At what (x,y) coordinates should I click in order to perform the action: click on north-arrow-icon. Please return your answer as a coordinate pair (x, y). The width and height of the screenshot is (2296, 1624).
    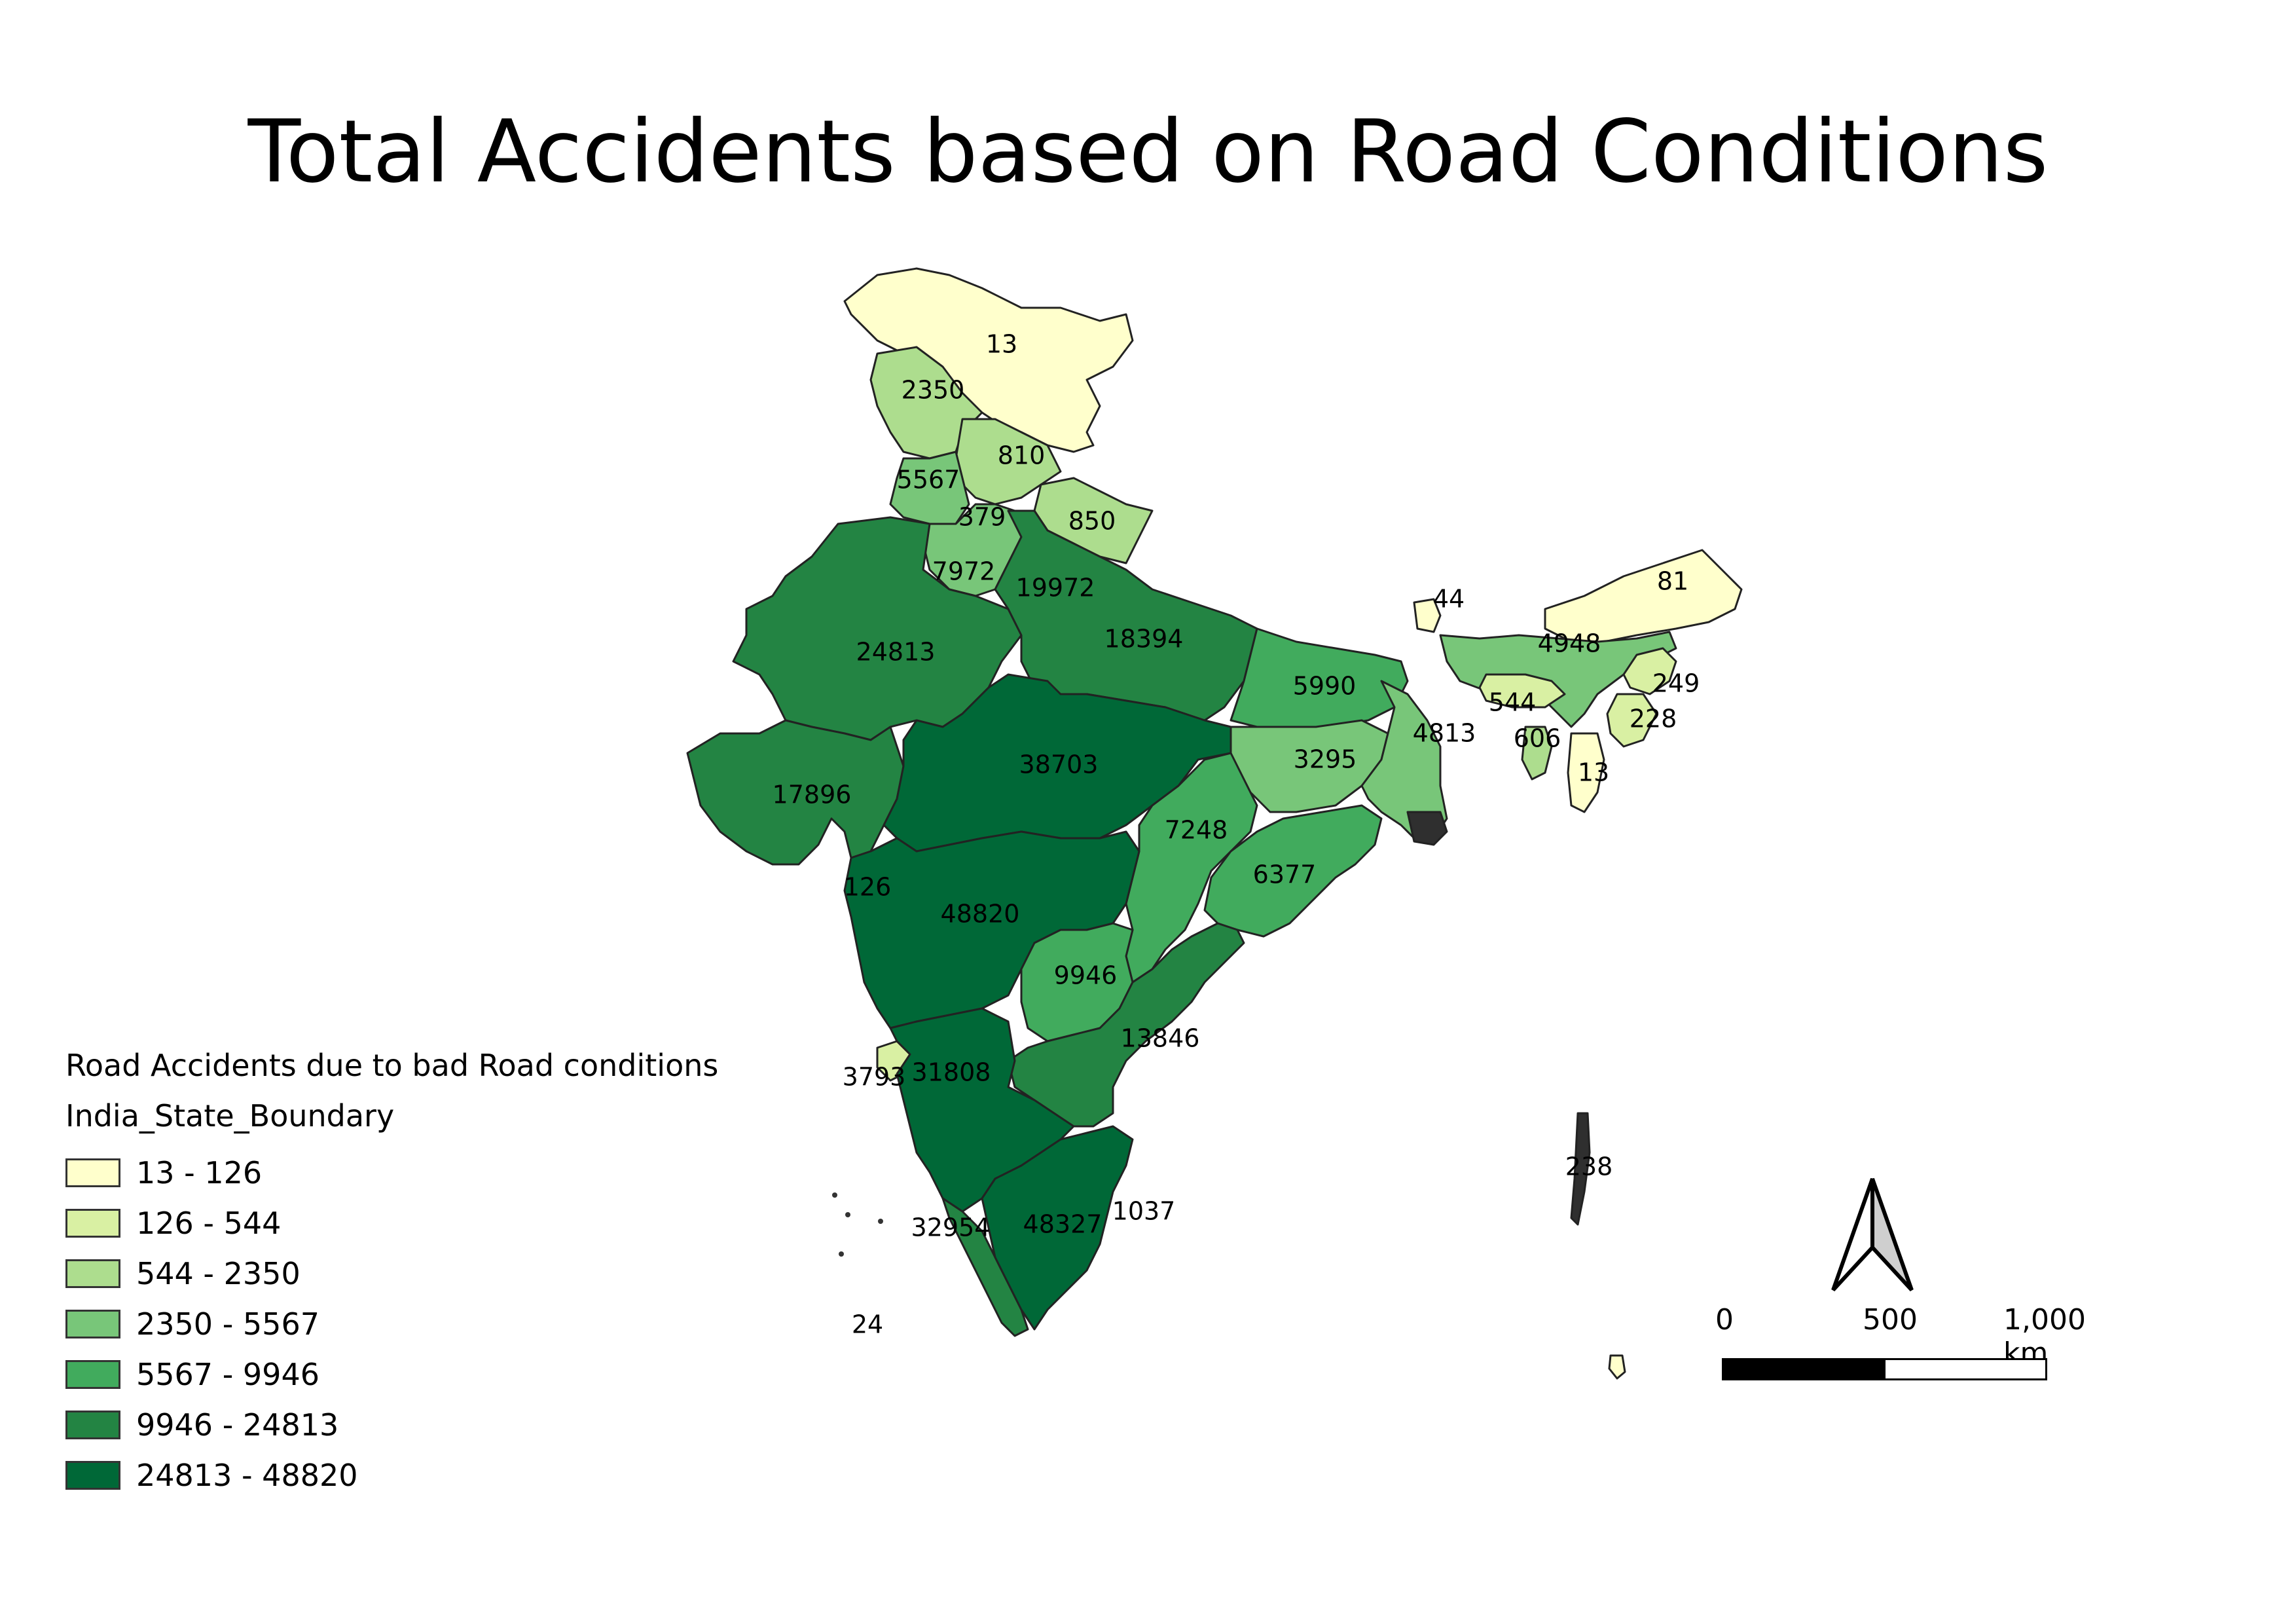
    Looking at the image, I should click on (1872, 1235).